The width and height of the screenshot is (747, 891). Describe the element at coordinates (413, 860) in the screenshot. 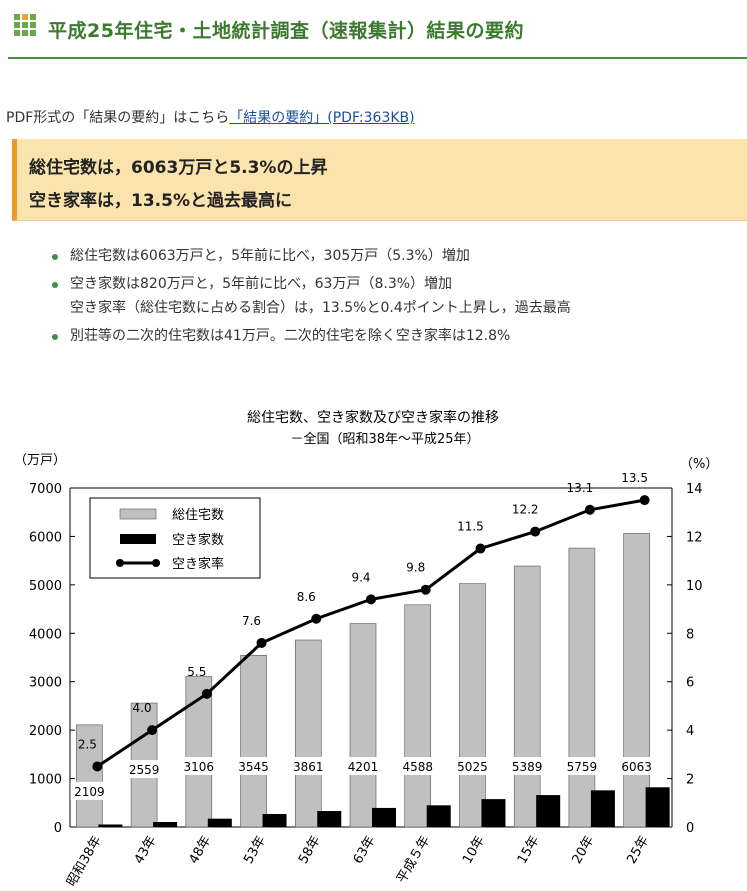

I see `x-category-label: 平成５年` at that location.